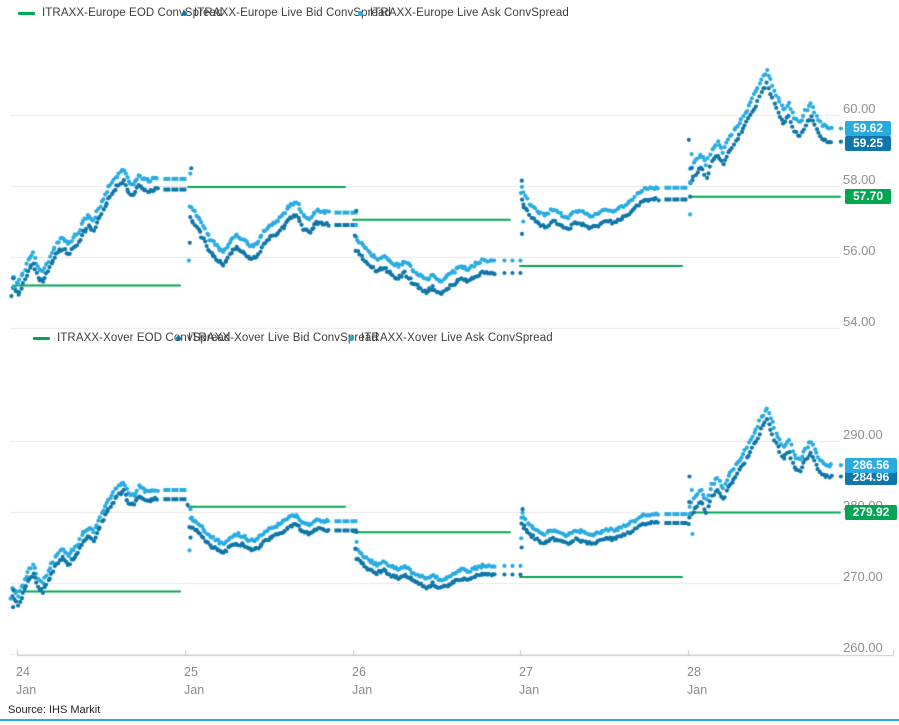  Describe the element at coordinates (457, 338) in the screenshot. I see `legend-label: ITRAXX-Xover Live Ask ConvSpread` at that location.